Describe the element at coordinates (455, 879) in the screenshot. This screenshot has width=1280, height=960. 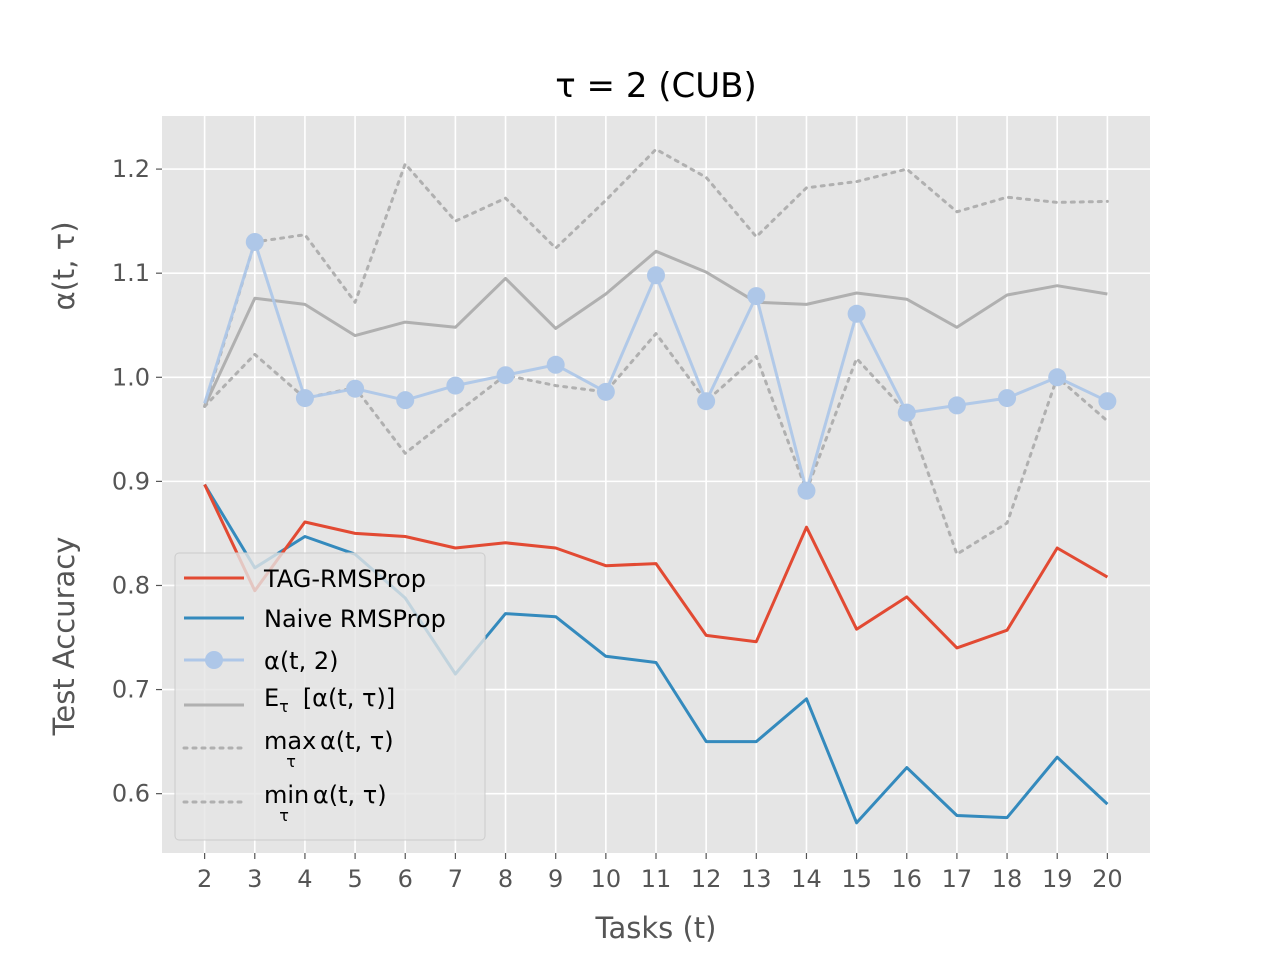
I see `x-tick-label: 7` at that location.